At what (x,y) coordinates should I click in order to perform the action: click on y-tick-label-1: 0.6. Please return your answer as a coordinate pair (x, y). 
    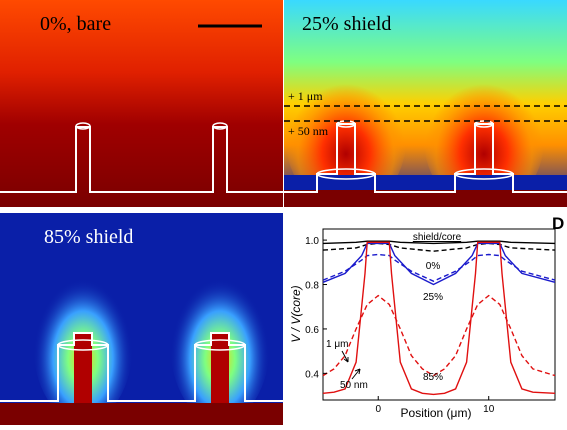
    Looking at the image, I should click on (312, 330).